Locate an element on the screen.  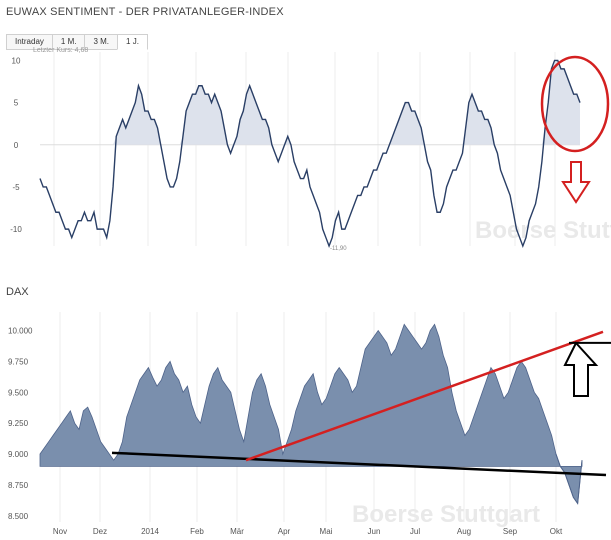
sentiment-ytick-label: -10 is located at coordinates (16, 229).